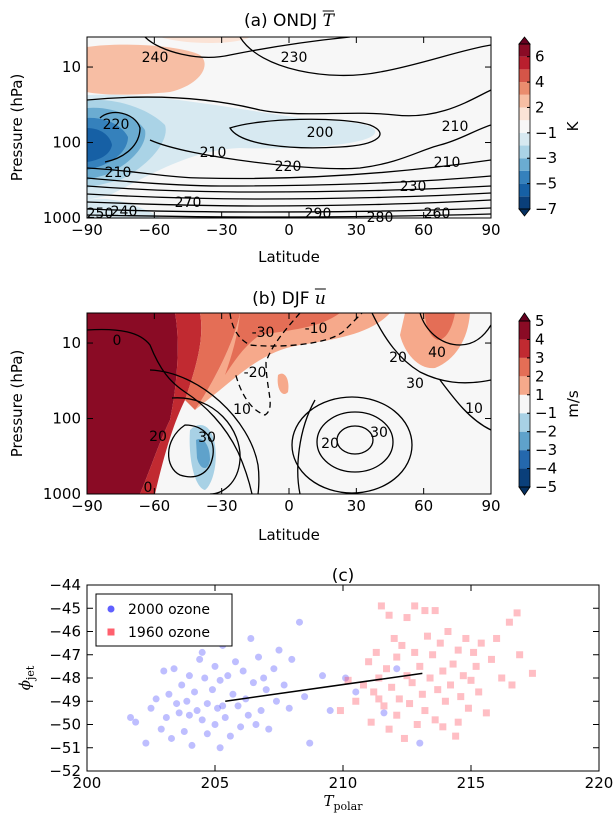  What do you see at coordinates (540, 376) in the screenshot?
I see `colorbar-tick-label: 2` at bounding box center [540, 376].